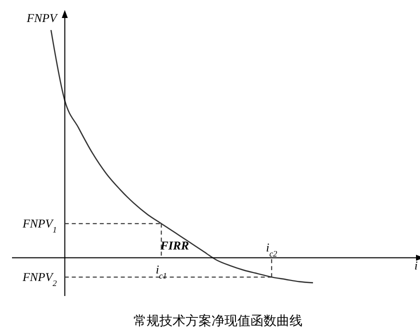 This screenshot has width=420, height=333. Describe the element at coordinates (161, 271) in the screenshot. I see `x-tick-label: i$_{c1}$` at that location.